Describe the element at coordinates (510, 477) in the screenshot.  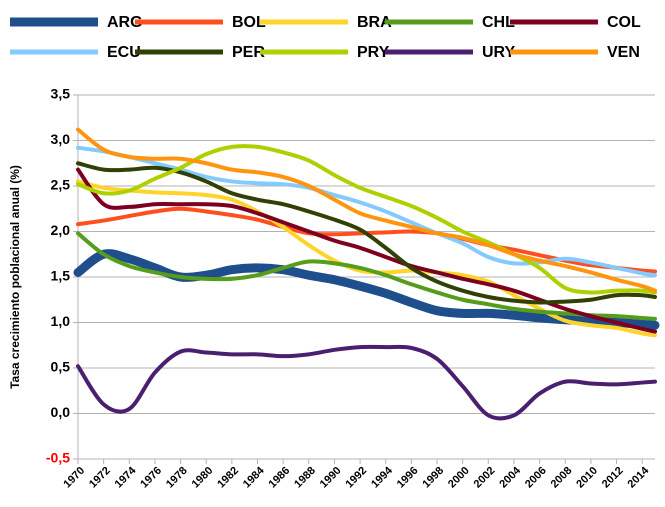
I see `x-tick-label: 2004` at that location.